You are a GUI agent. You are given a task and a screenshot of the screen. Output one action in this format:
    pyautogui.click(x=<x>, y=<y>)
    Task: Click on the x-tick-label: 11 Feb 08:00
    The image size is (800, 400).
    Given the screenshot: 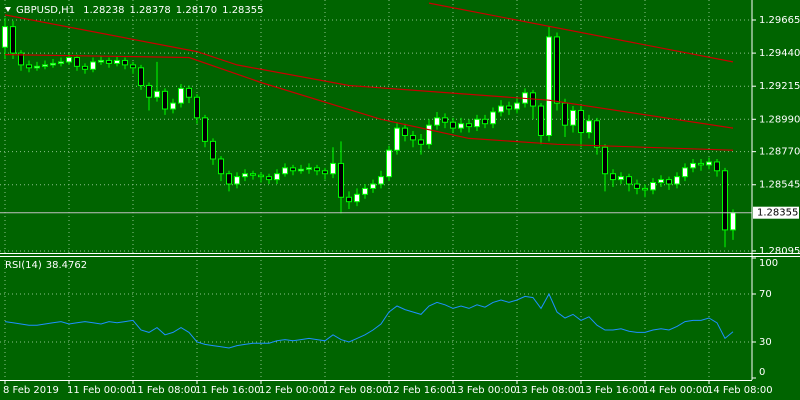 What is the action you would take?
    pyautogui.click(x=164, y=390)
    